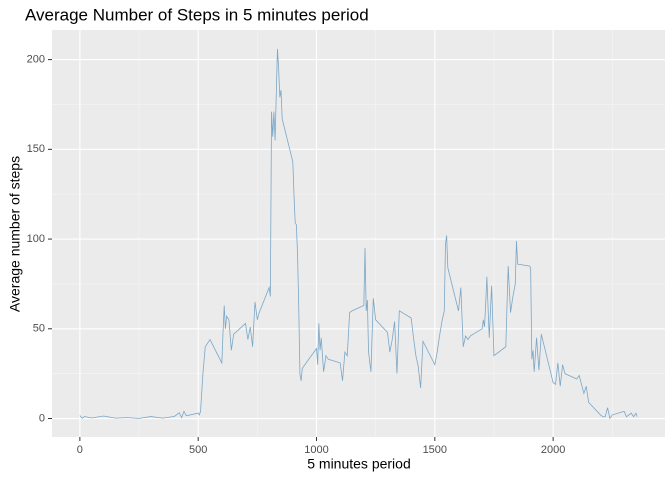 The height and width of the screenshot is (485, 672). I want to click on y-tick-label: 150, so click(36, 149).